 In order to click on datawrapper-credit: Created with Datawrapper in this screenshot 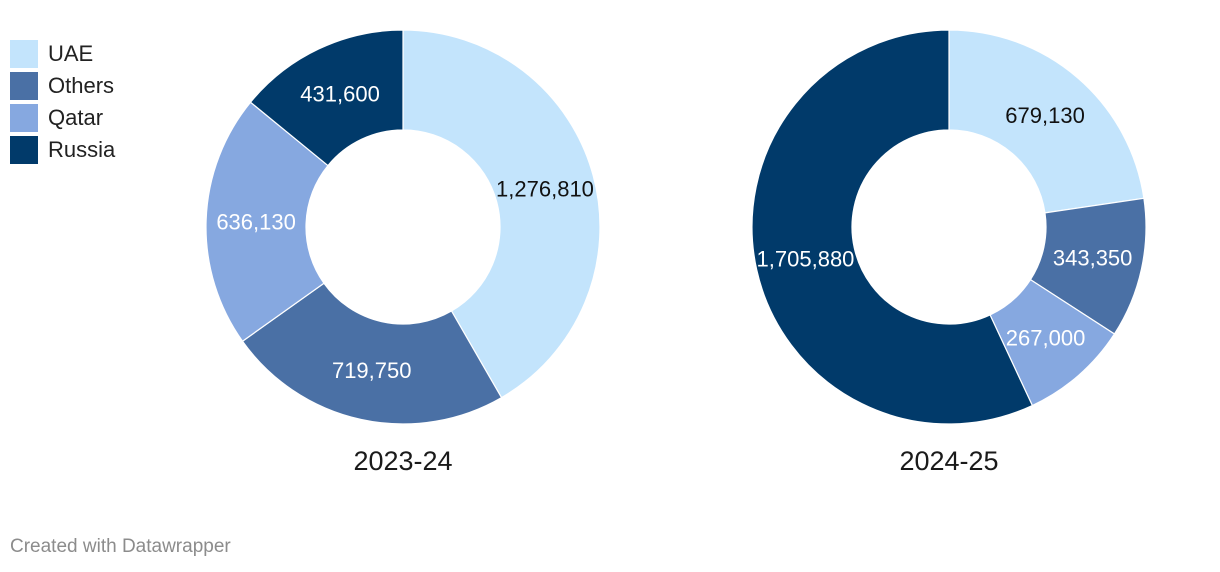, I will do `click(120, 546)`.